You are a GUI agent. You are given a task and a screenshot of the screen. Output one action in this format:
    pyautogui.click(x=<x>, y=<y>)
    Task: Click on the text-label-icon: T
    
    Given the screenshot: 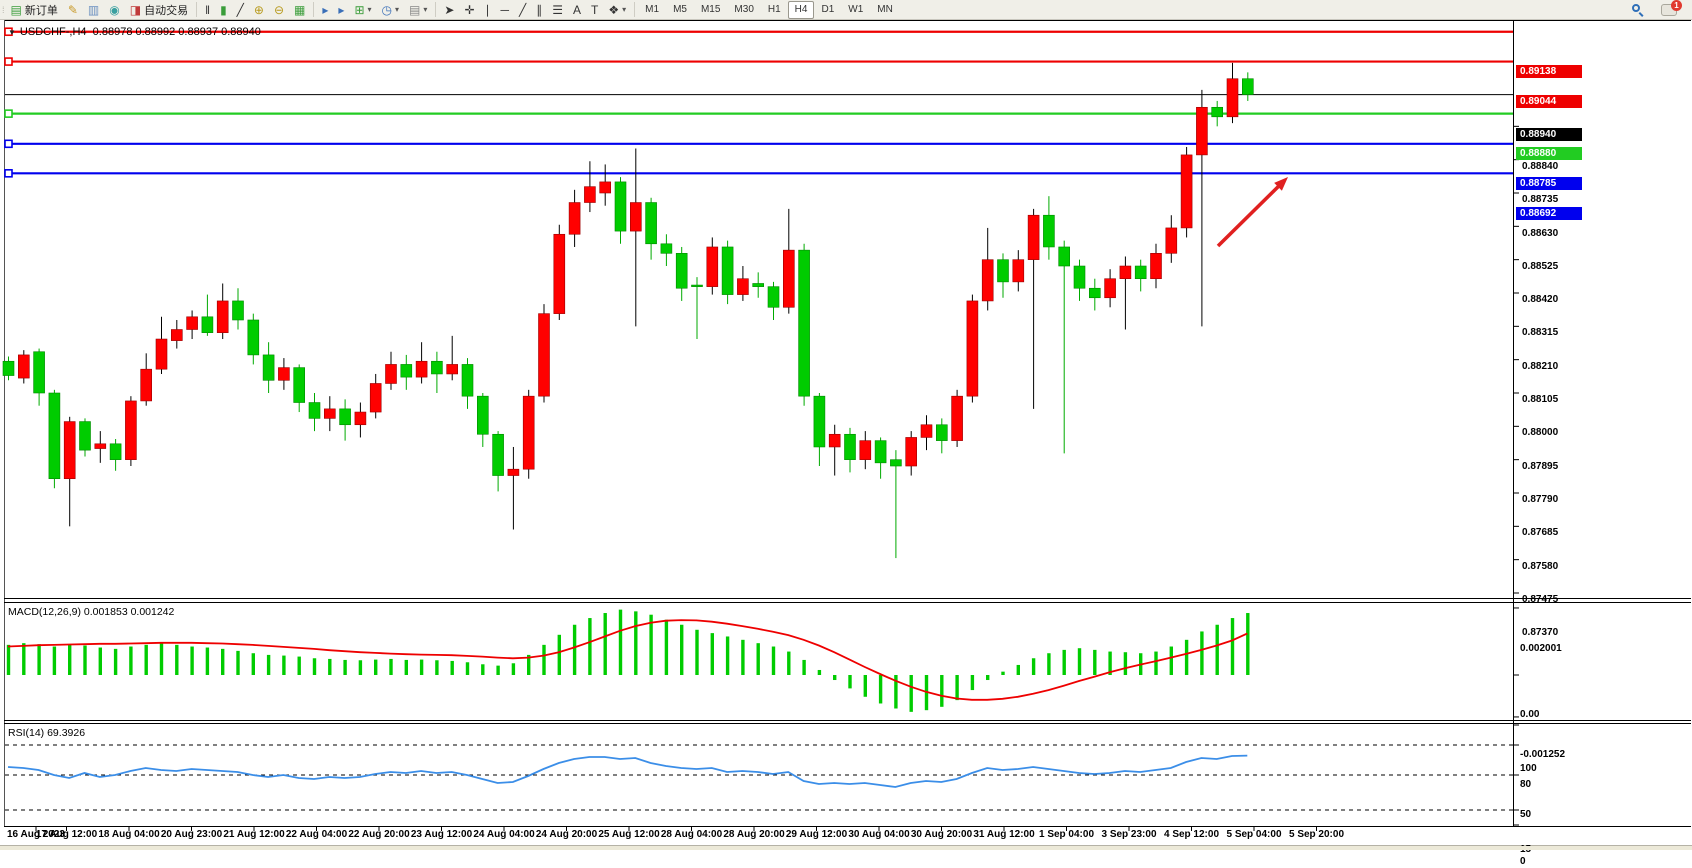 What is the action you would take?
    pyautogui.click(x=595, y=9)
    